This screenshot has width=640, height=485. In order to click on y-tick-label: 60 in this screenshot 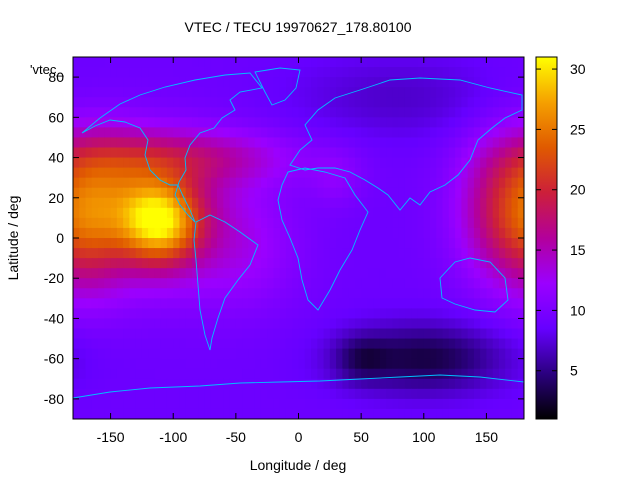, I will do `click(56, 117)`.